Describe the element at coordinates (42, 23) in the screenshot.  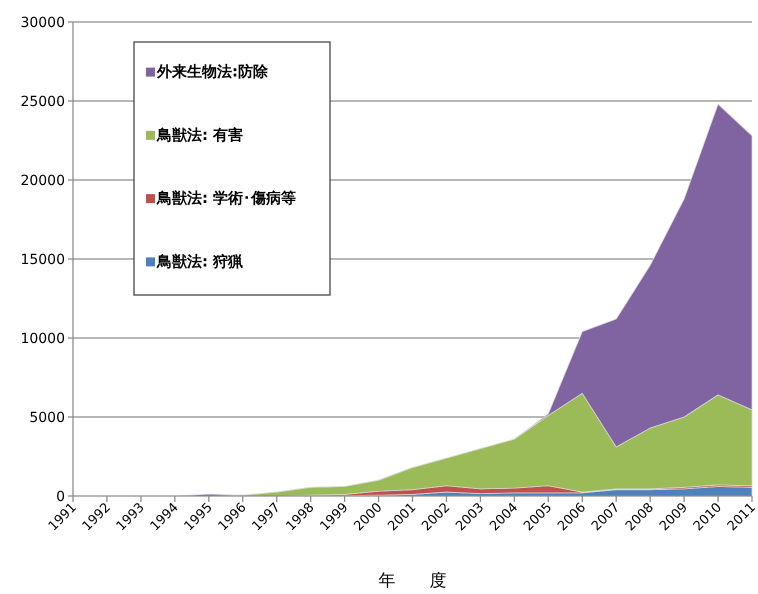
I see `y-tick-label: 30000` at that location.